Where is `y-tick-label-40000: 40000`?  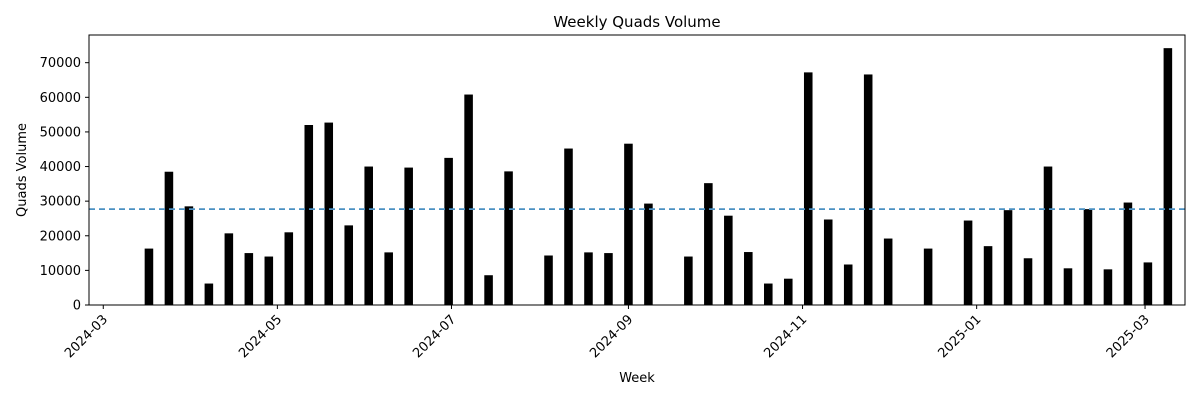
y-tick-label-40000: 40000 is located at coordinates (60, 167).